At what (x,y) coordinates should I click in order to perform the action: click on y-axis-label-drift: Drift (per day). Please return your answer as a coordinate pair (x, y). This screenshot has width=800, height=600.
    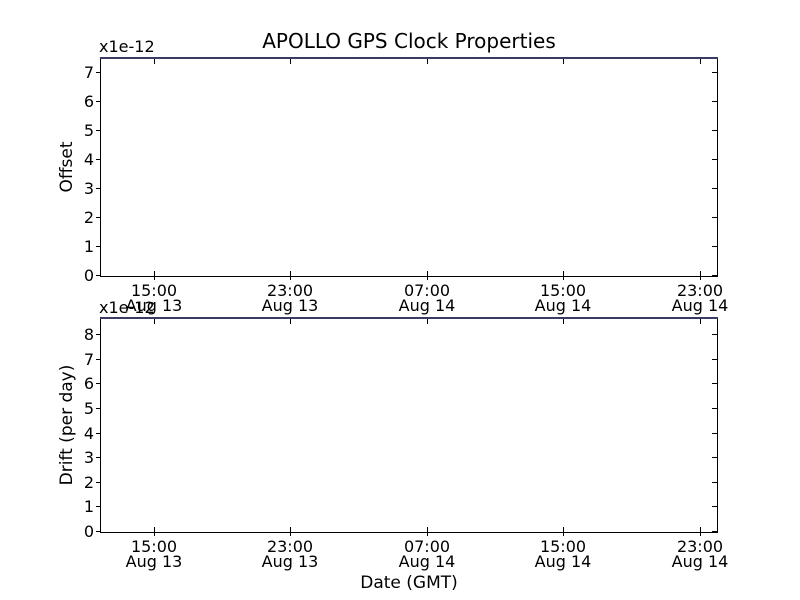
    Looking at the image, I should click on (67, 425).